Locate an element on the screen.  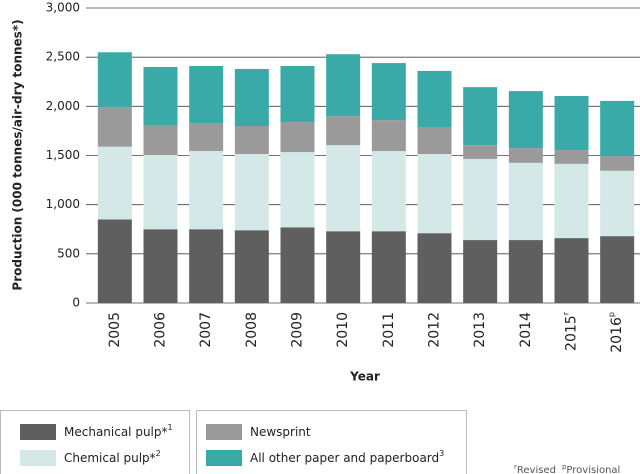
legend-text: All other paper and paperboard is located at coordinates (344, 458).